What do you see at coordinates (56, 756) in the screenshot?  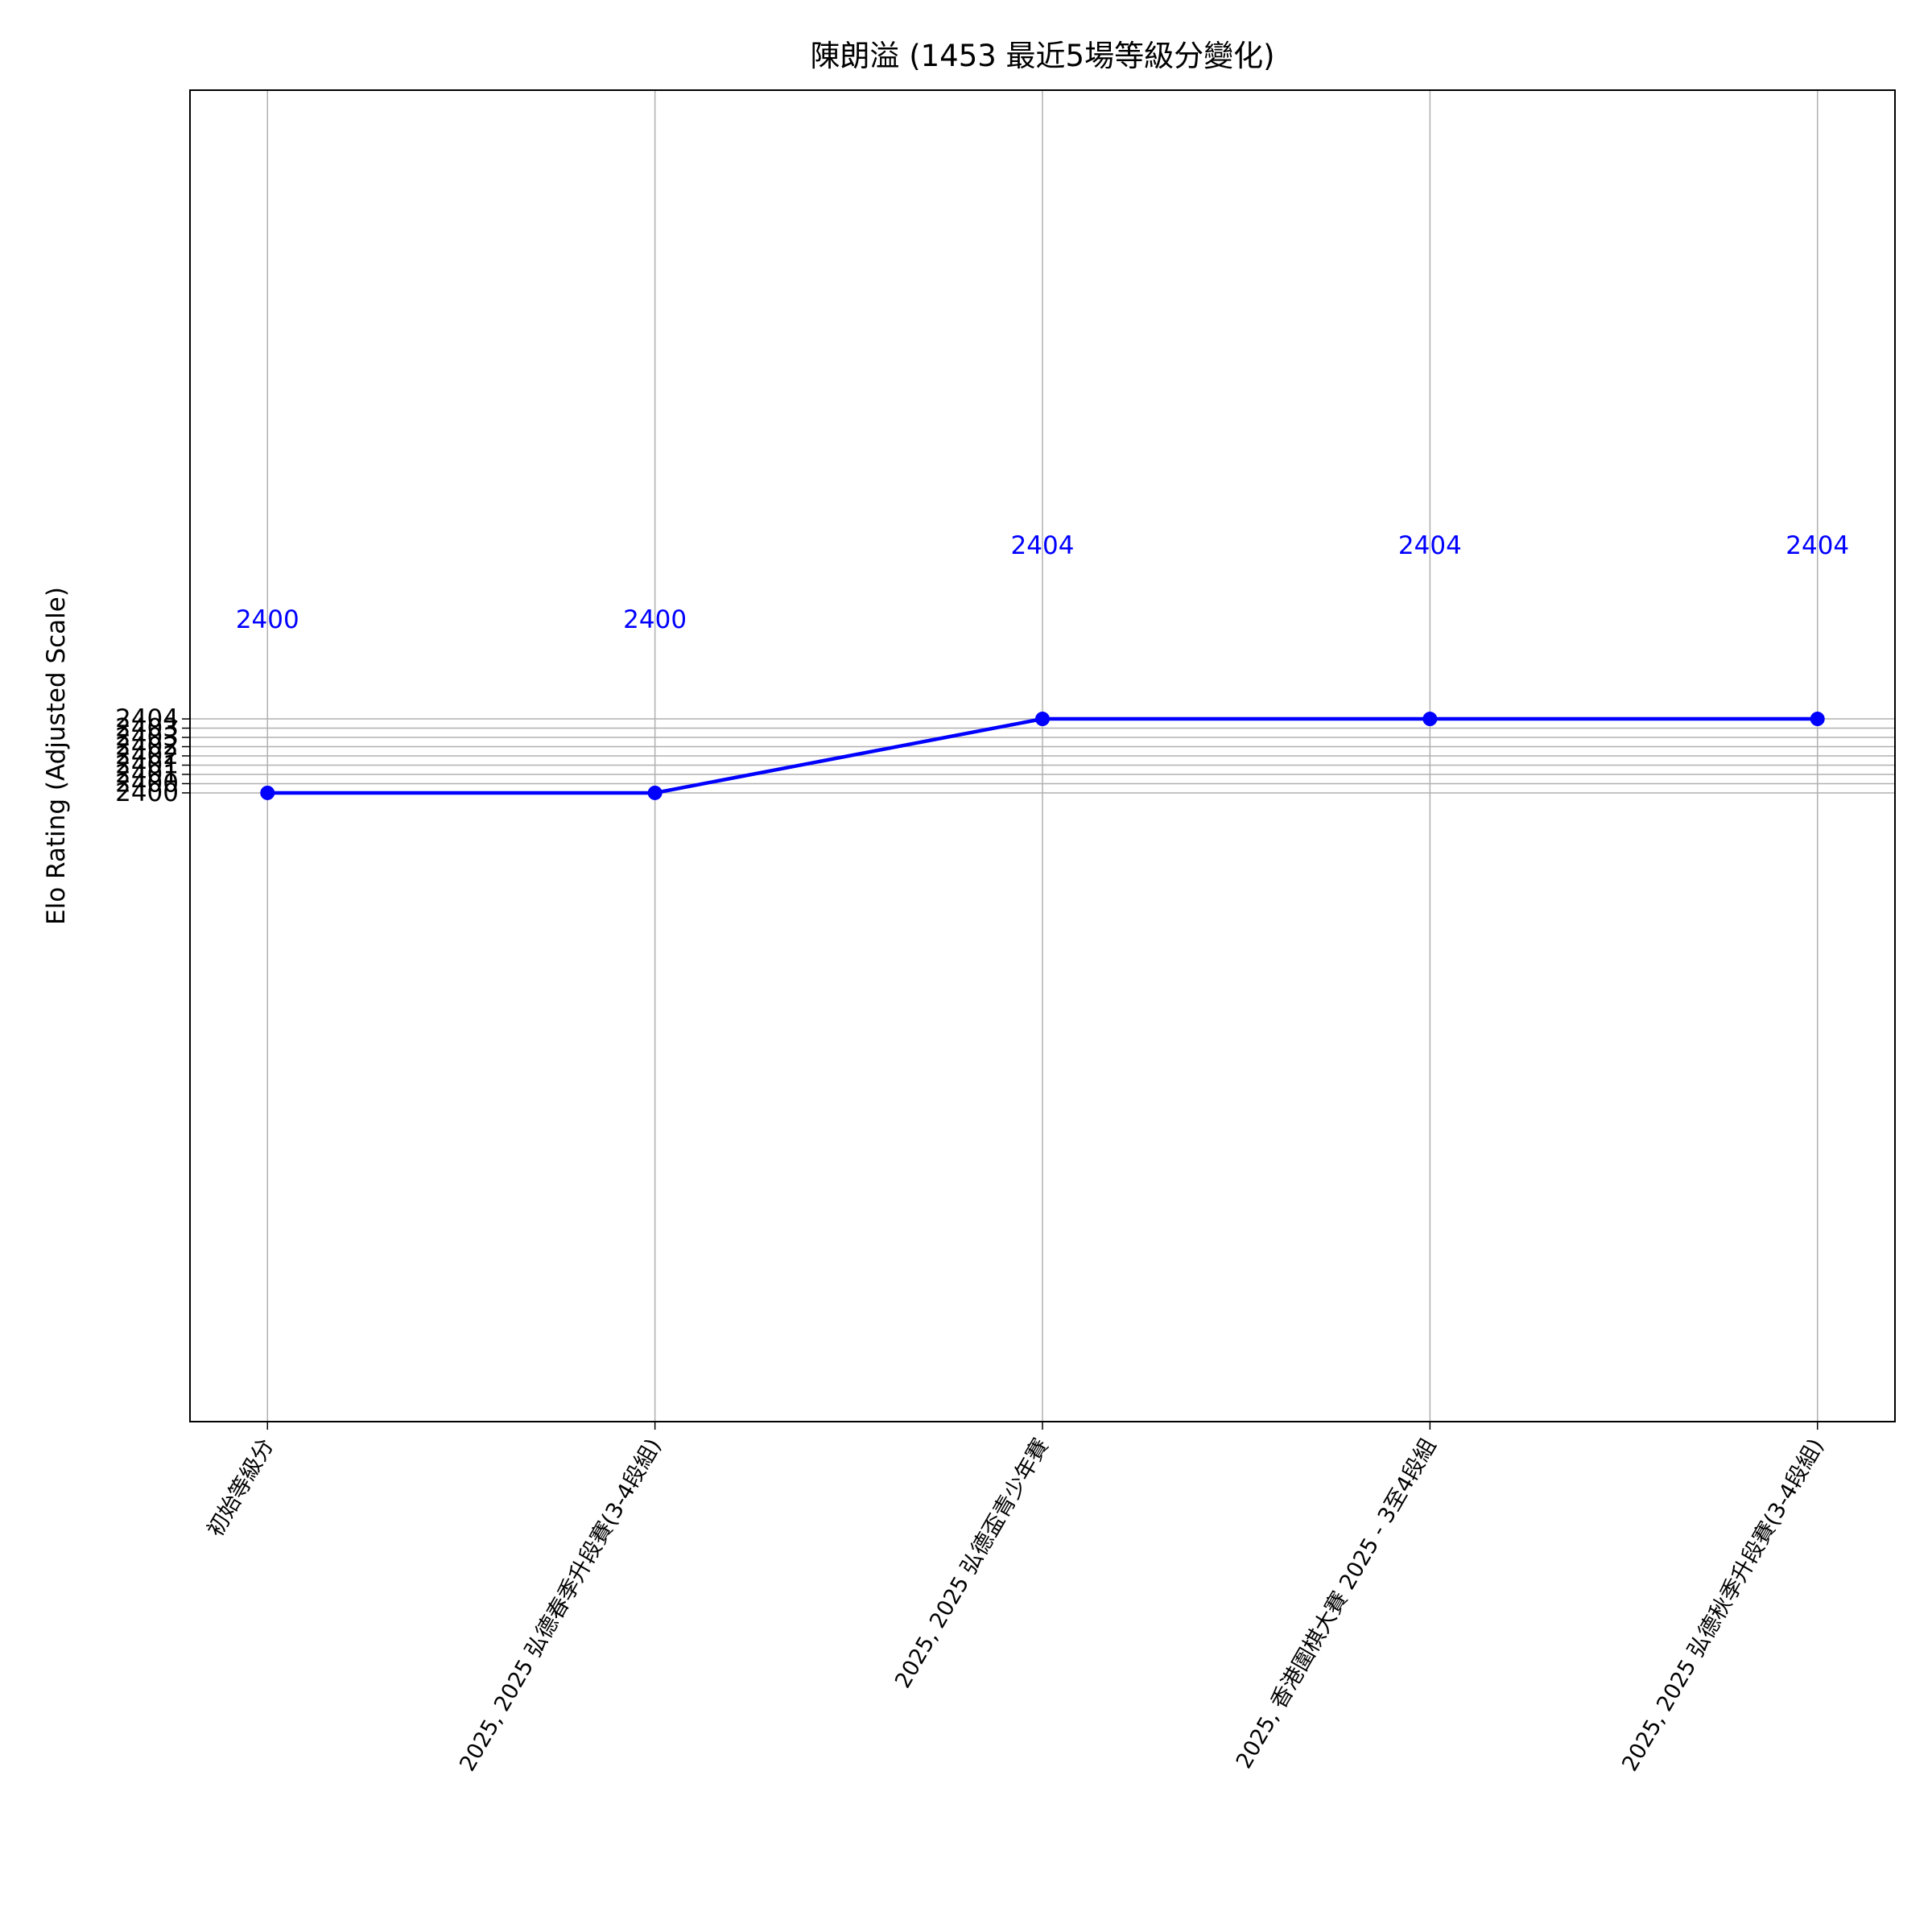 I see `y-axis-label: Elo Rating (Adjusted Scale)` at bounding box center [56, 756].